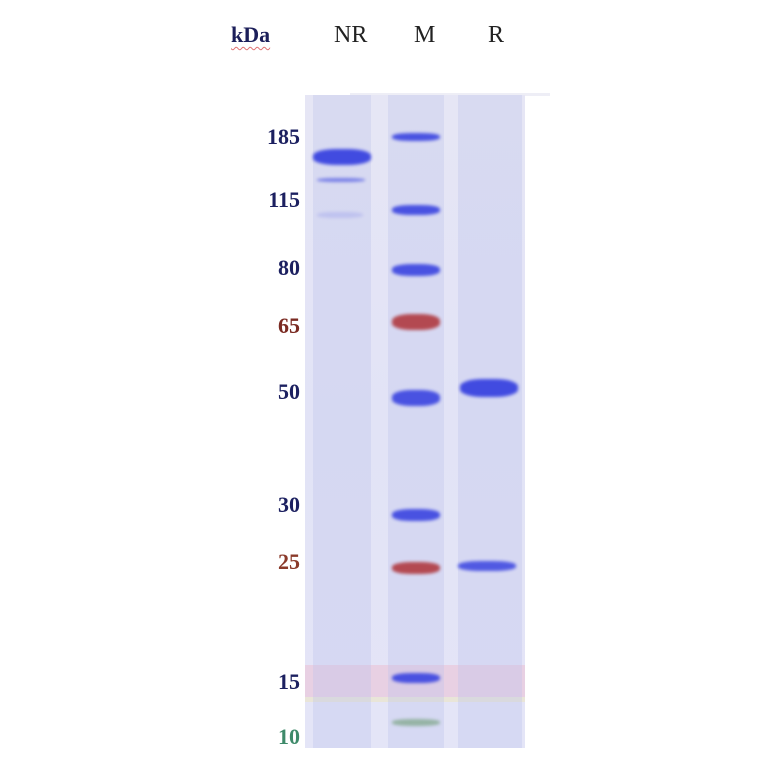  I want to click on r-band-light, so click(487, 566).